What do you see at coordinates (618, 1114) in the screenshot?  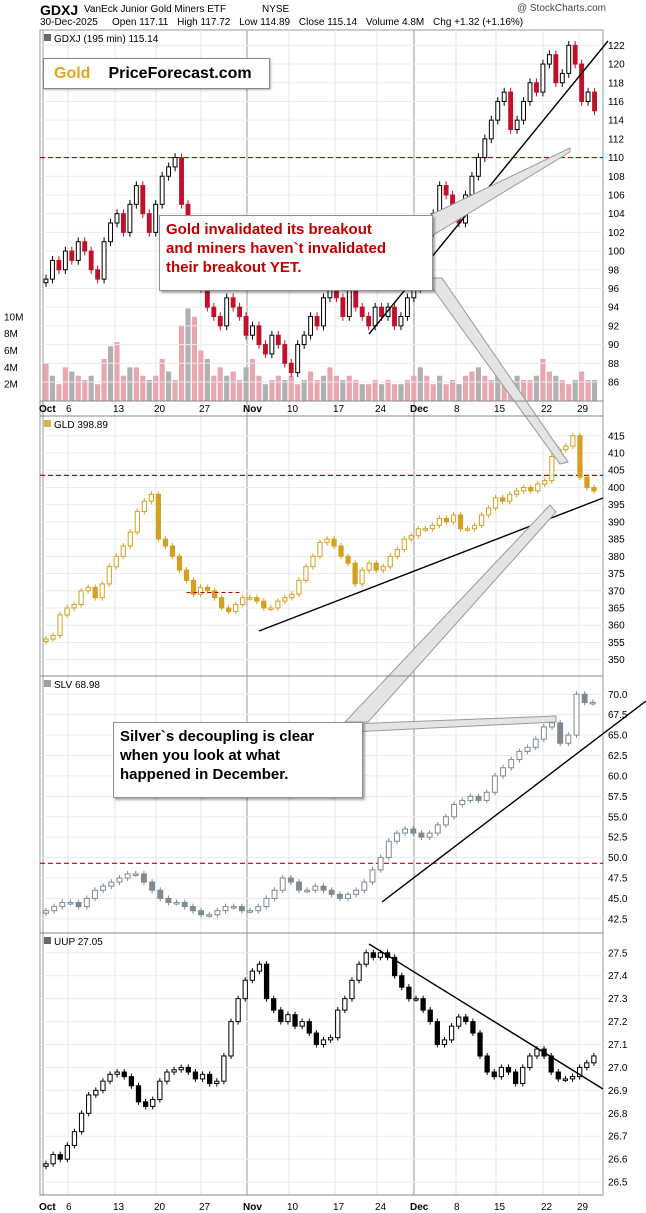 I see `y-tick-label: 26.8` at bounding box center [618, 1114].